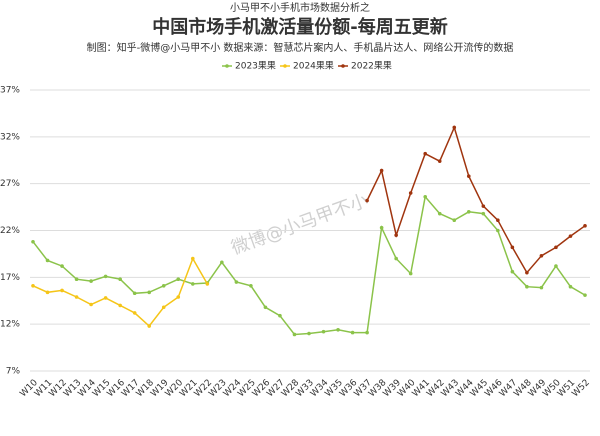 The width and height of the screenshot is (600, 436). Describe the element at coordinates (10, 325) in the screenshot. I see `y-tick-label: 12%` at that location.